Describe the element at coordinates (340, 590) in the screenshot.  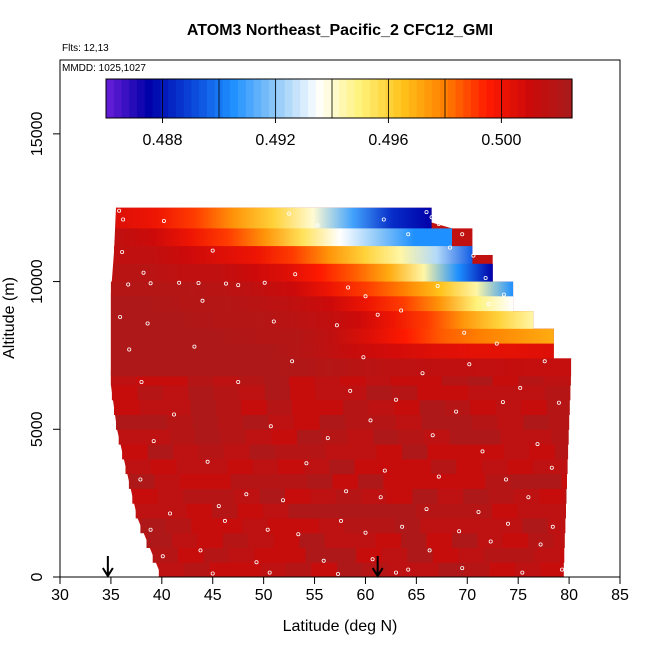
I see `x-axis: 30 35 40 45 50 55 60 65 70 75 80 85` at that location.